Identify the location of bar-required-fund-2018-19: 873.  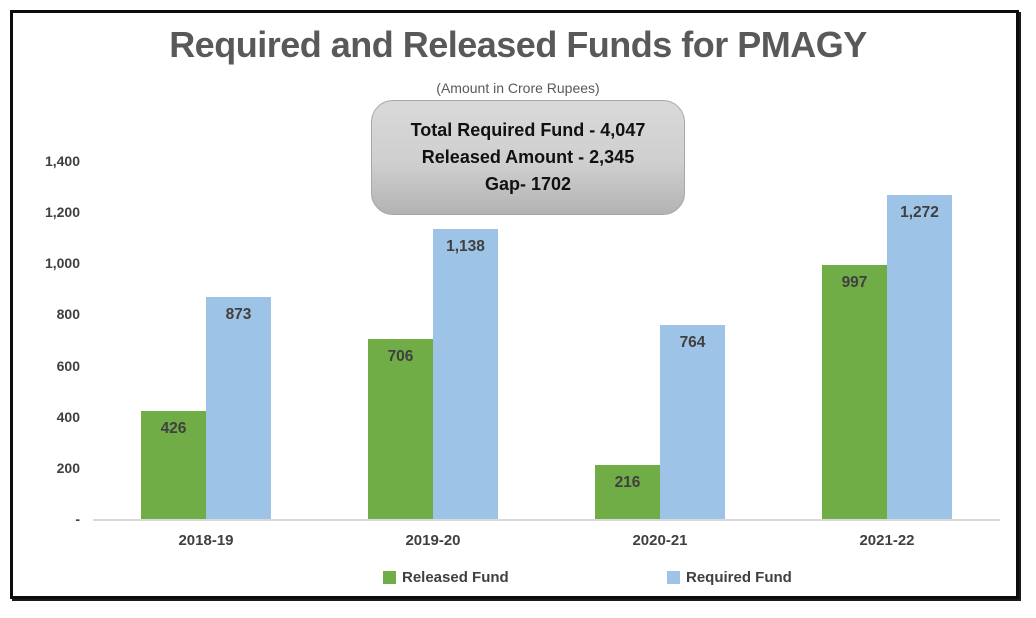
(238, 408).